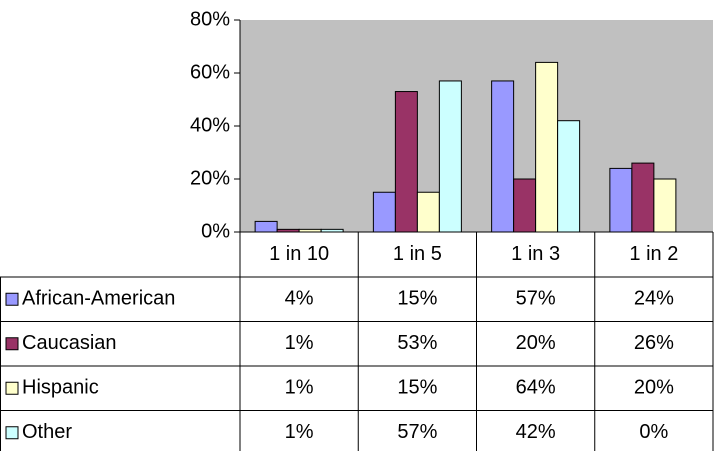 The image size is (714, 451). What do you see at coordinates (47, 432) in the screenshot?
I see `legend-label: Other` at bounding box center [47, 432].